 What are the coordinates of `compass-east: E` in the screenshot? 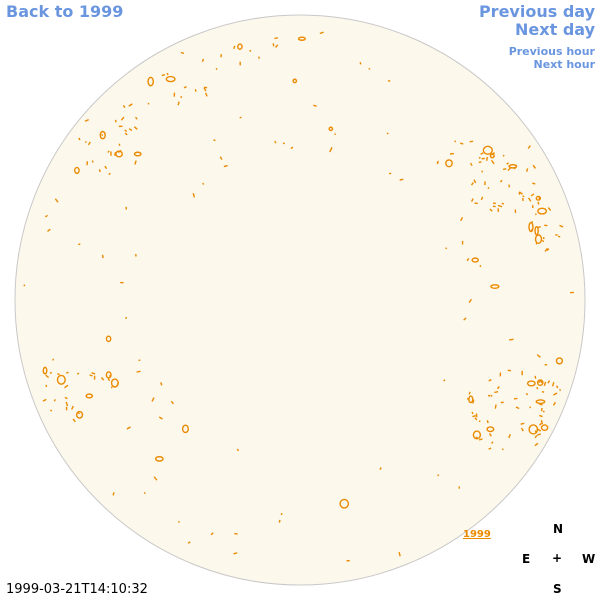 It's located at (526, 559).